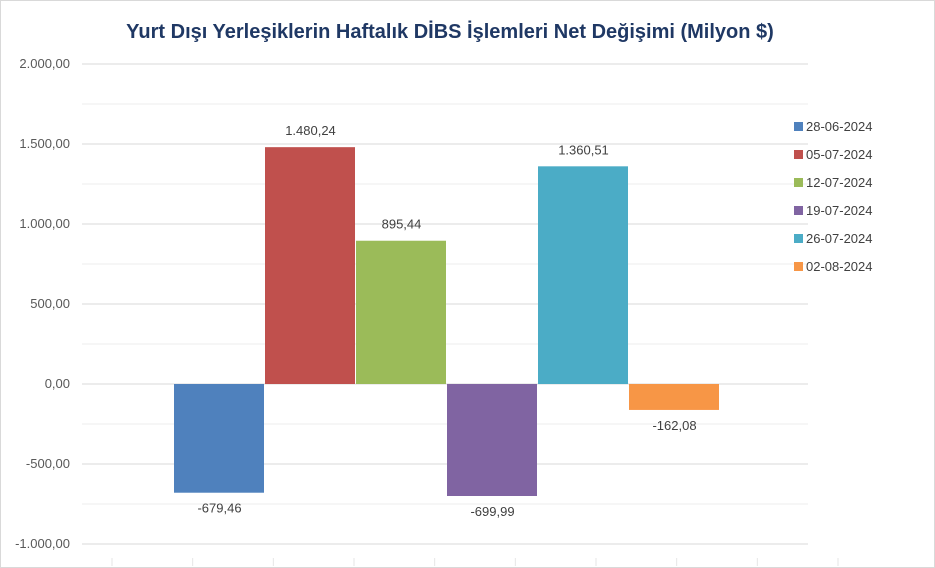  What do you see at coordinates (839, 238) in the screenshot?
I see `legend-label: 26-07-2024` at bounding box center [839, 238].